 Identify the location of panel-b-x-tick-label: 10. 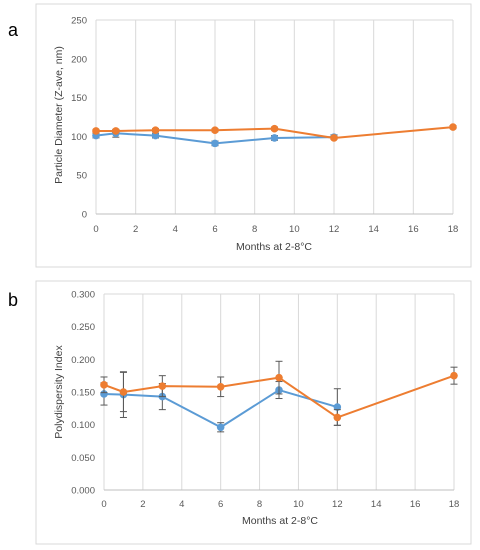
(298, 504).